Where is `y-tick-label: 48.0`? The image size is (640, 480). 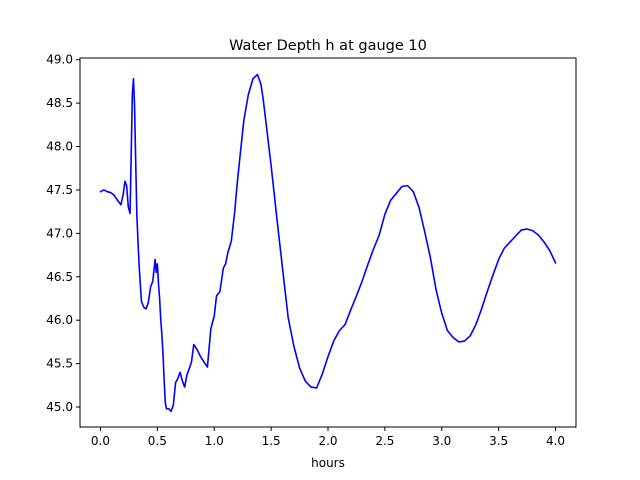
y-tick-label: 48.0 is located at coordinates (59, 147).